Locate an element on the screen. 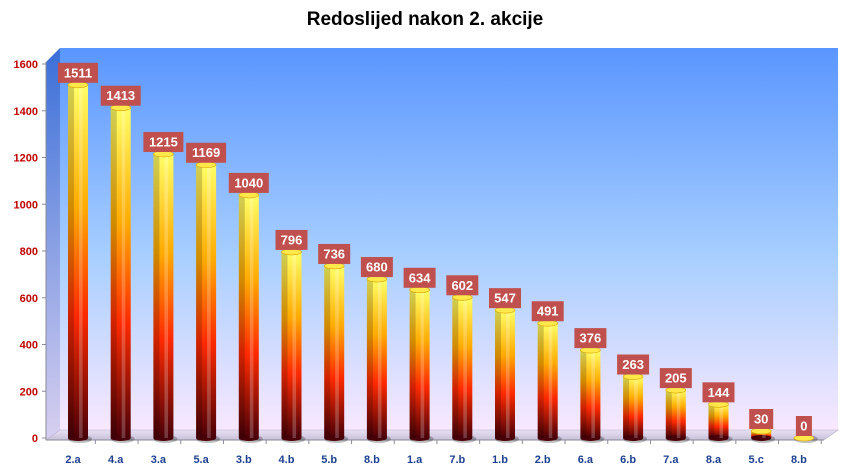 The height and width of the screenshot is (472, 851). data-label: 30 is located at coordinates (761, 418).